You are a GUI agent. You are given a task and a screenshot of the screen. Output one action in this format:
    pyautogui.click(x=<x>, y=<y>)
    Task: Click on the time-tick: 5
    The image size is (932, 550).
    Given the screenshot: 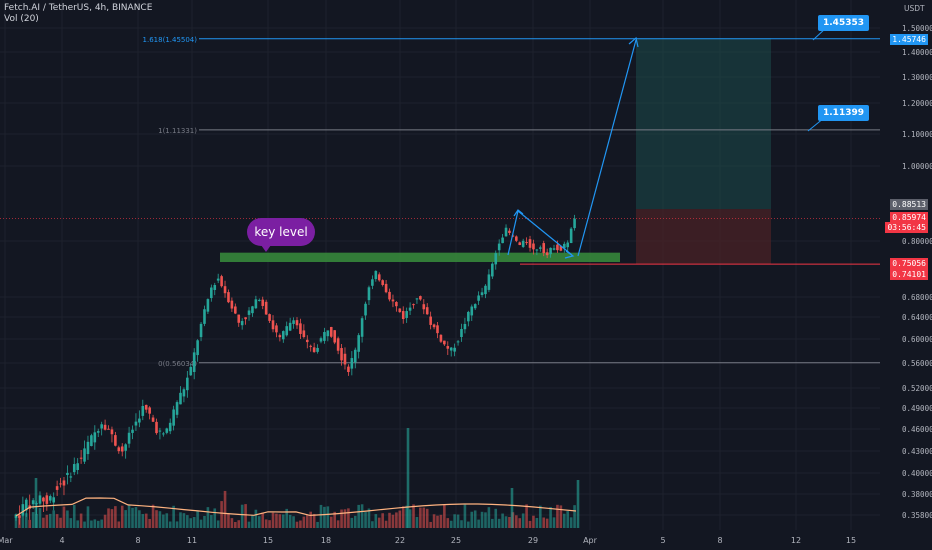 What is the action you would take?
    pyautogui.click(x=662, y=540)
    